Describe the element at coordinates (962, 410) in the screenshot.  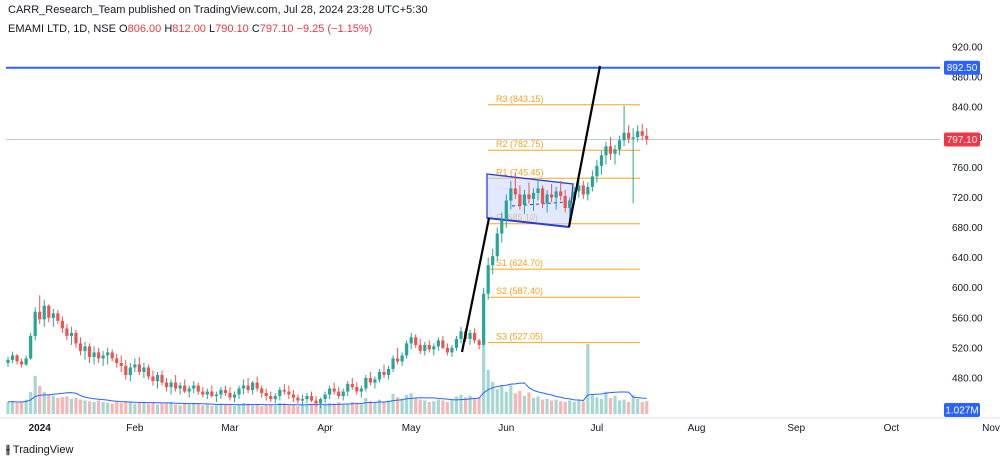
I see `volume-badge: 1.027M` at that location.